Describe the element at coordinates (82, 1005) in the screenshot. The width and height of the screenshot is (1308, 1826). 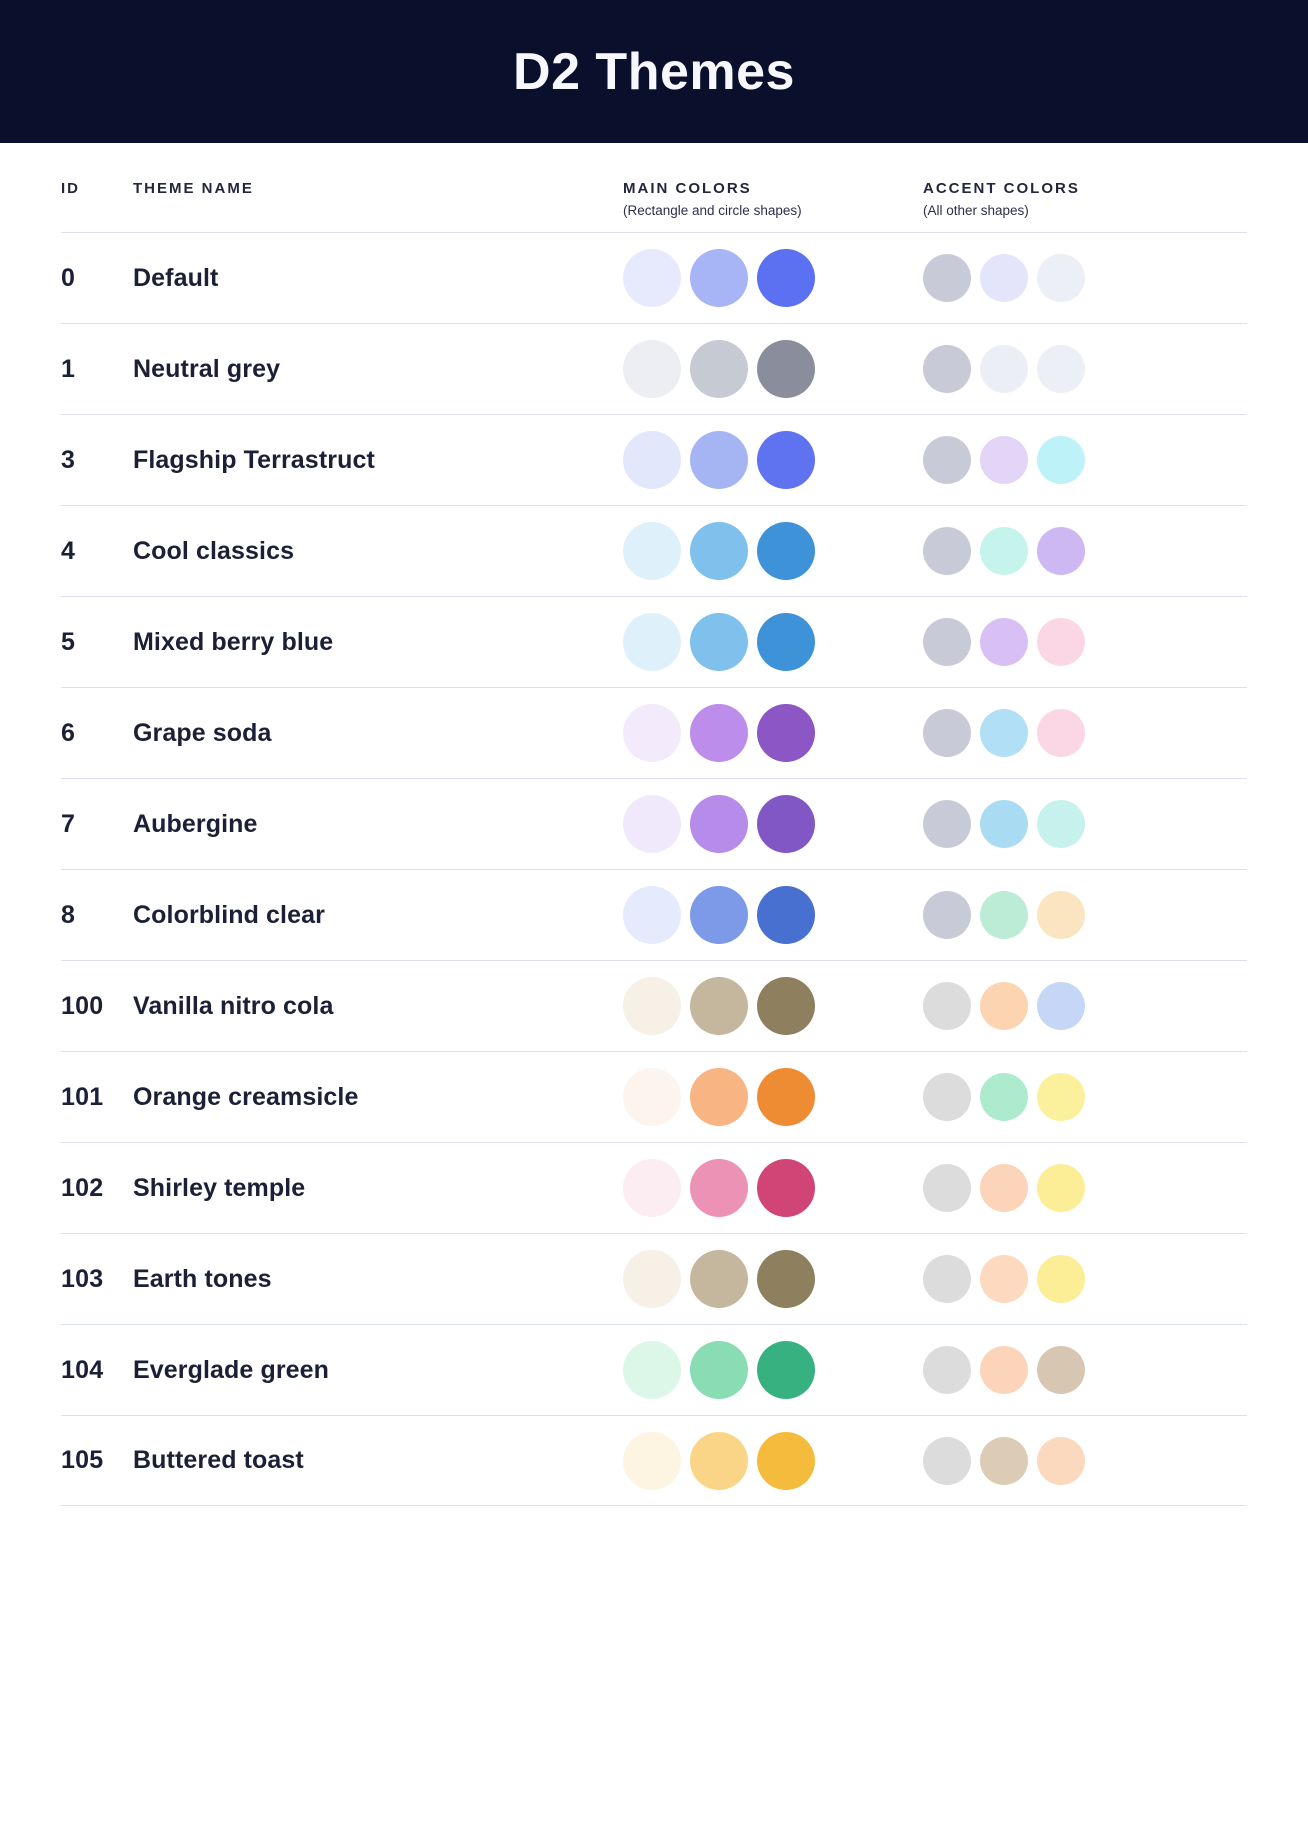
I see `theme-id: 100` at that location.